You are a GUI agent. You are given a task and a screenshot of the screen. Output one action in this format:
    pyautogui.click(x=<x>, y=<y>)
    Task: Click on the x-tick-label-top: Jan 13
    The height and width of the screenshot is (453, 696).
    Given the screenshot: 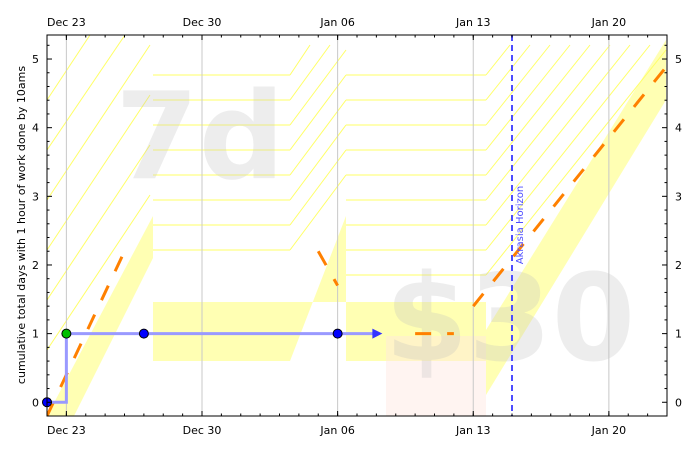 What is the action you would take?
    pyautogui.click(x=472, y=22)
    